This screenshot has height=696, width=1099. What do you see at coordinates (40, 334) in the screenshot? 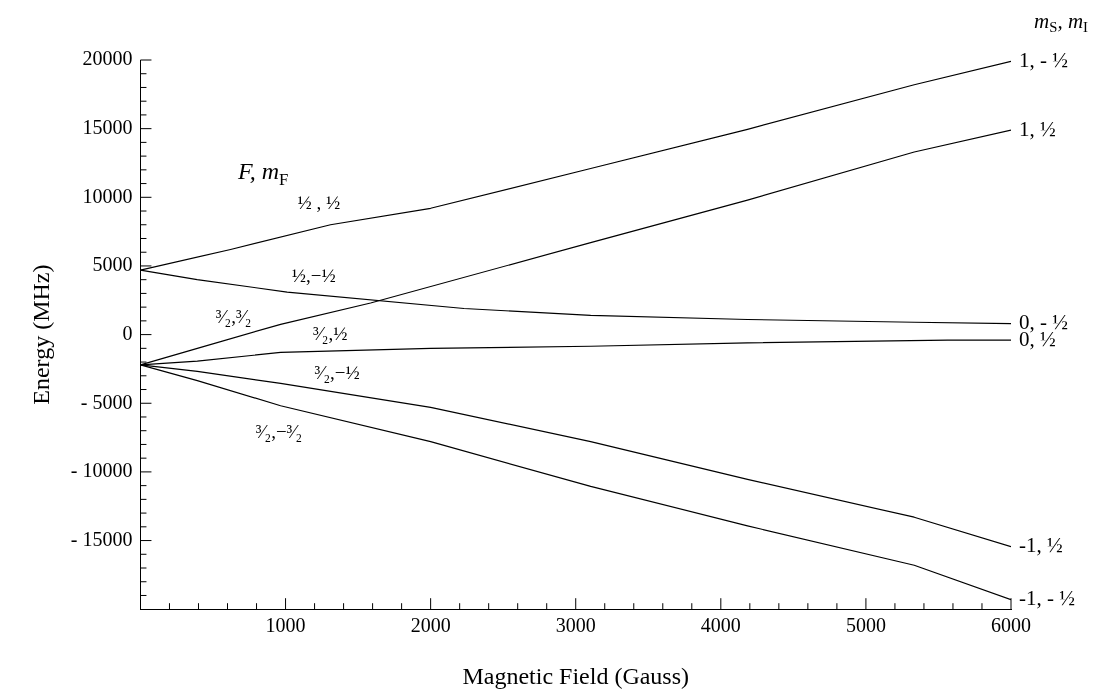
I see `y-axis-title: Energy (MHz)` at bounding box center [40, 334].